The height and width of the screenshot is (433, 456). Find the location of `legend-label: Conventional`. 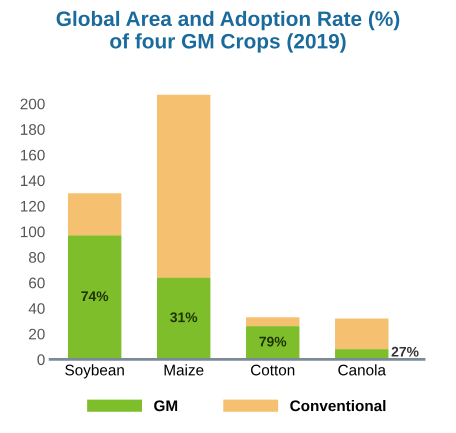

legend-label: Conventional is located at coordinates (338, 406).